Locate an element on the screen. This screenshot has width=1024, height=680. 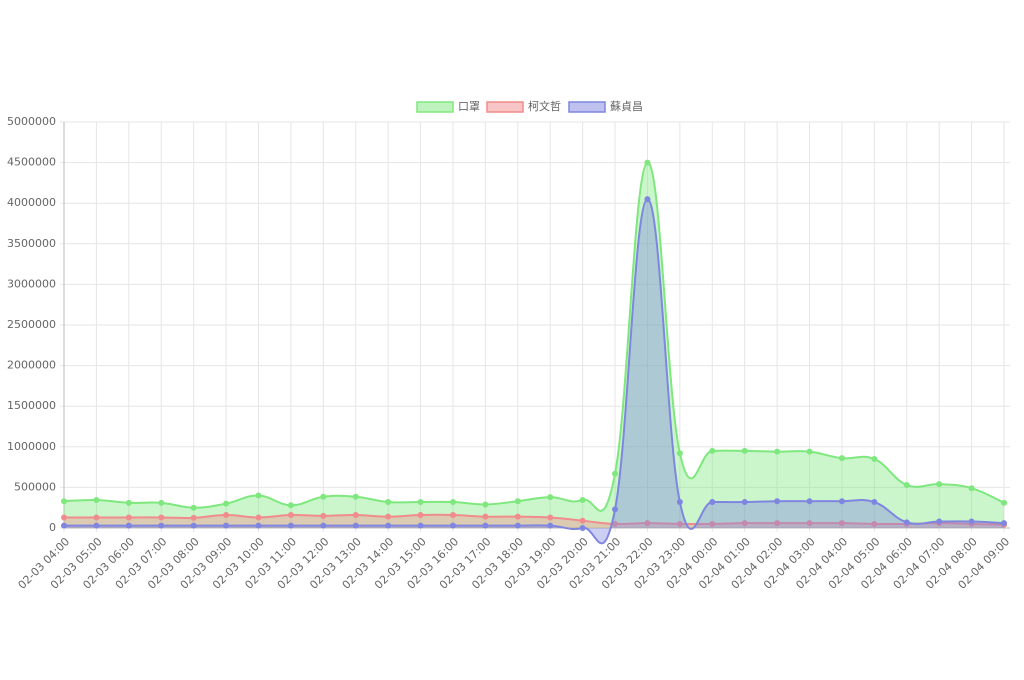
y-tick-label: 0 is located at coordinates (52, 527).